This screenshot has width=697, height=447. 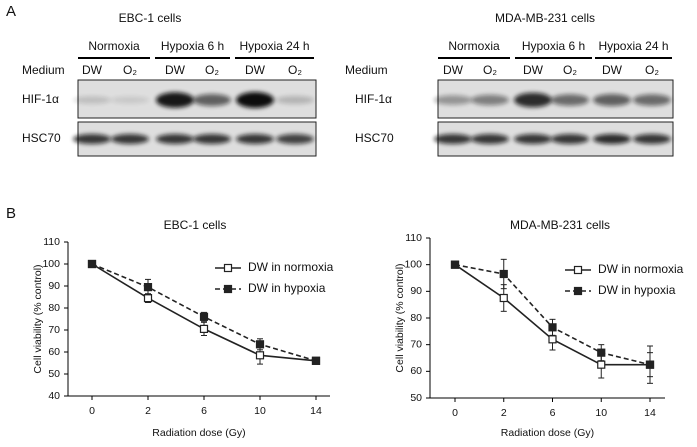 I want to click on panel-label: B, so click(x=11, y=213).